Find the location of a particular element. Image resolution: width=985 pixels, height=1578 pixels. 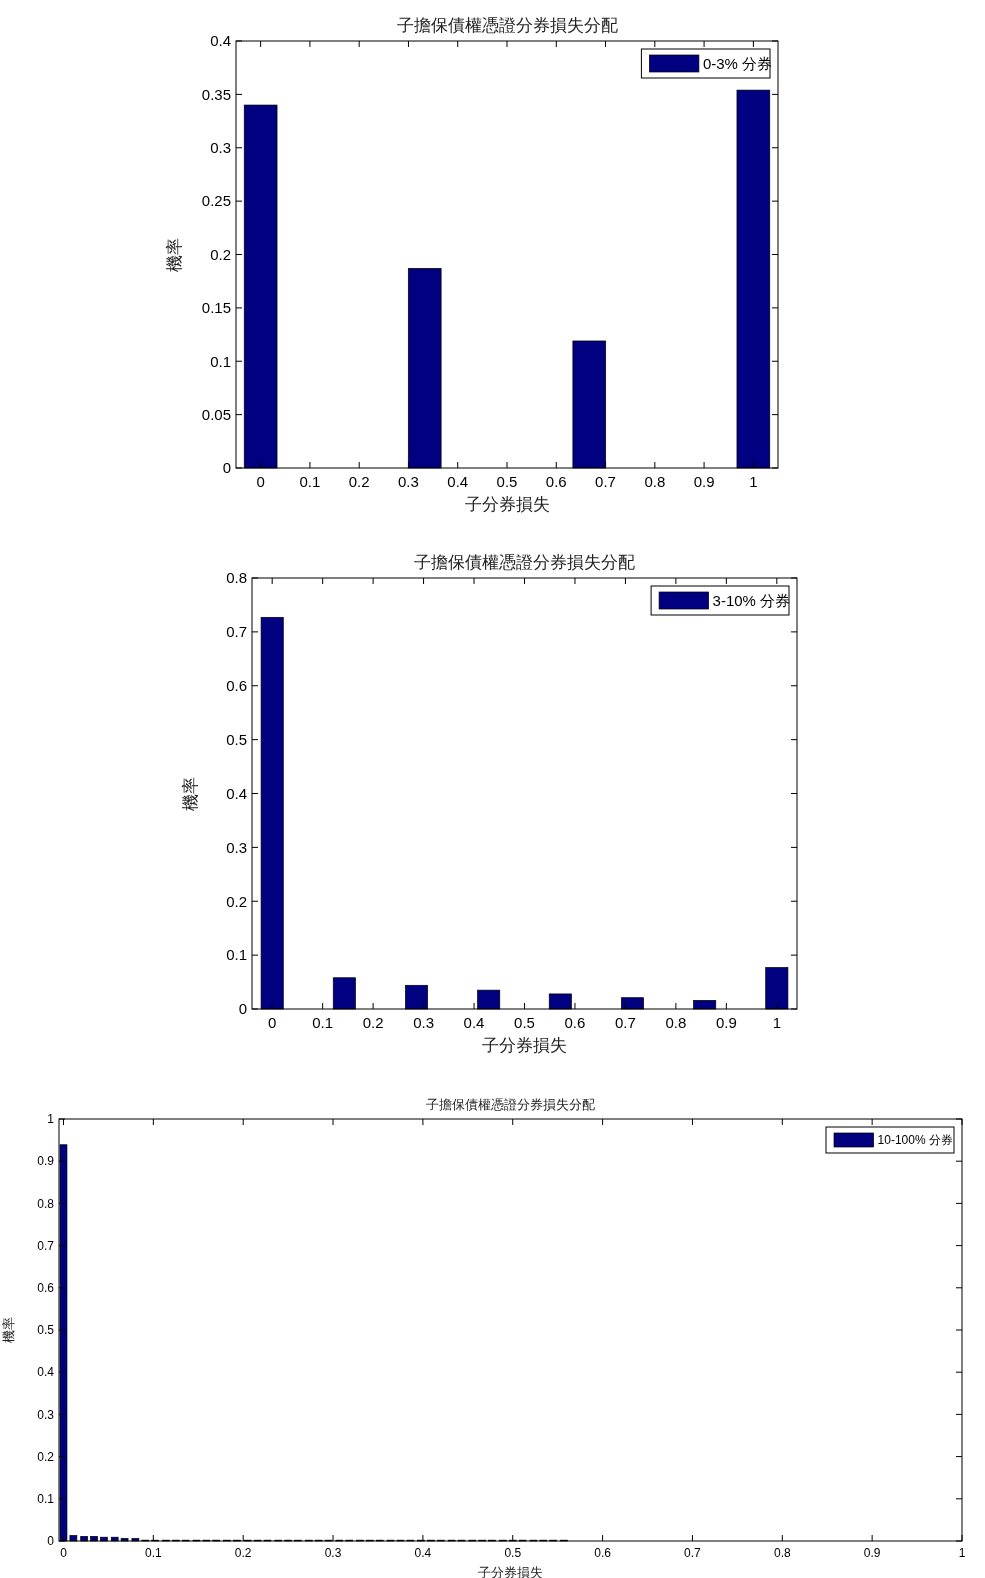

y-tick-label: 0.05 is located at coordinates (216, 414).